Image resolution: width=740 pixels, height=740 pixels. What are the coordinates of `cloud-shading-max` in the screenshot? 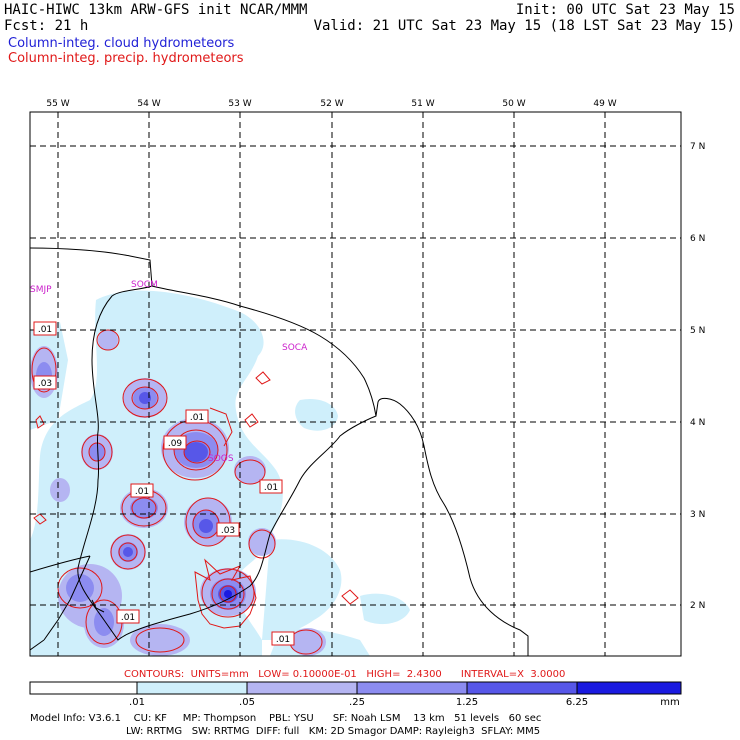 It's located at (228, 594).